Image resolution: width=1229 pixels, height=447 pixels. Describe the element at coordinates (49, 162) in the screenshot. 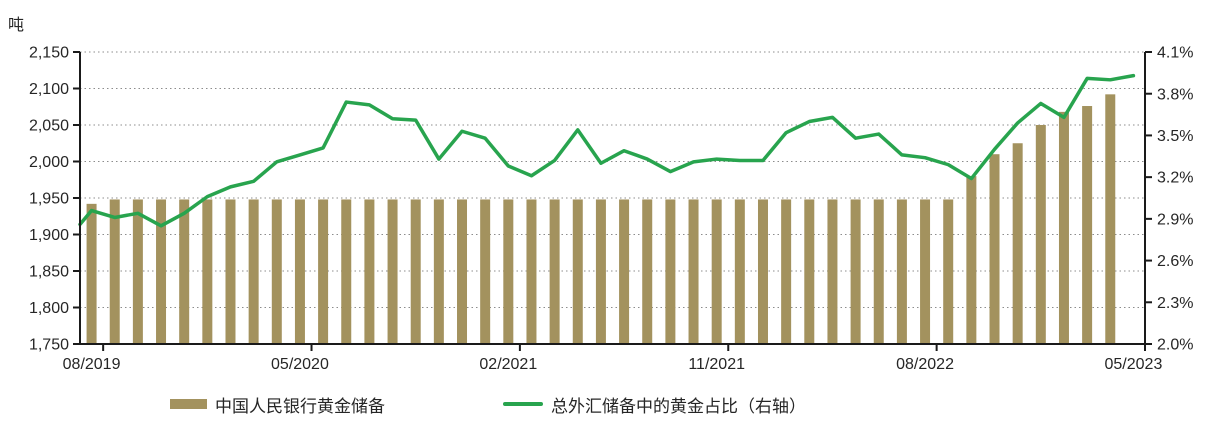

I see `svg-text: 2,000` at that location.